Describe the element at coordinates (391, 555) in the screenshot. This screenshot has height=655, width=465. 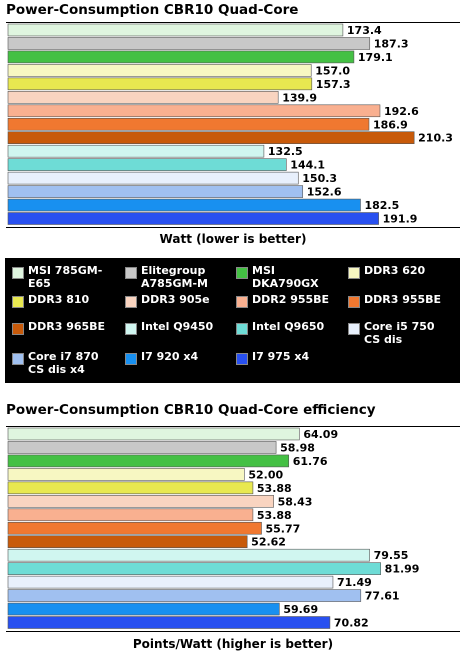
I see `chart-2-data-label: 79.55` at that location.